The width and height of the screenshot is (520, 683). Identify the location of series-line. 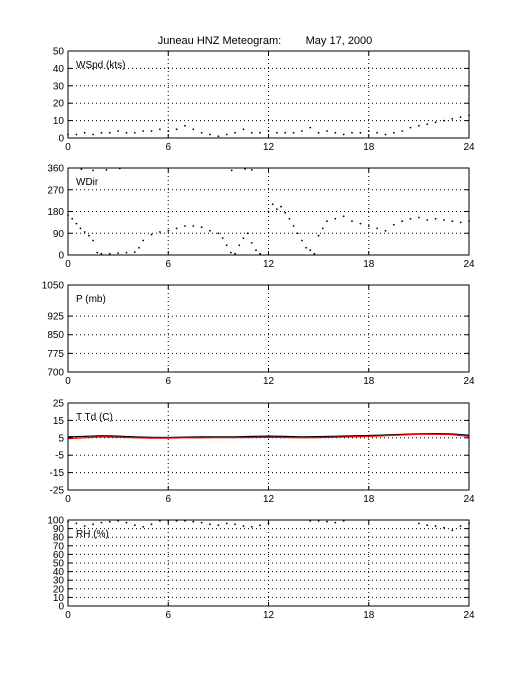
(268, 435).